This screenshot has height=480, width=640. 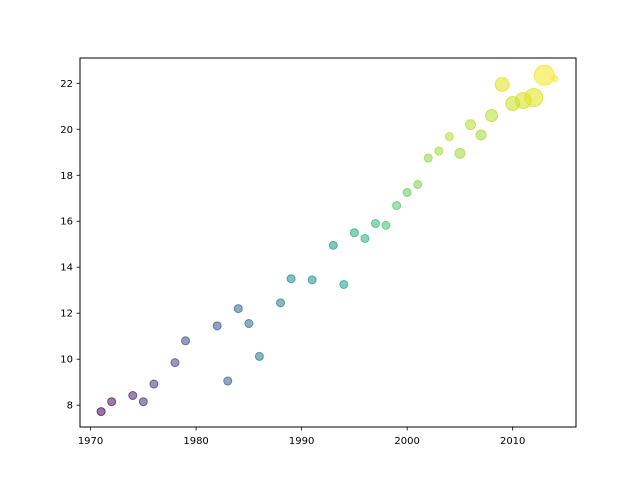 What do you see at coordinates (66, 360) in the screenshot?
I see `y-tick-label: 10` at bounding box center [66, 360].